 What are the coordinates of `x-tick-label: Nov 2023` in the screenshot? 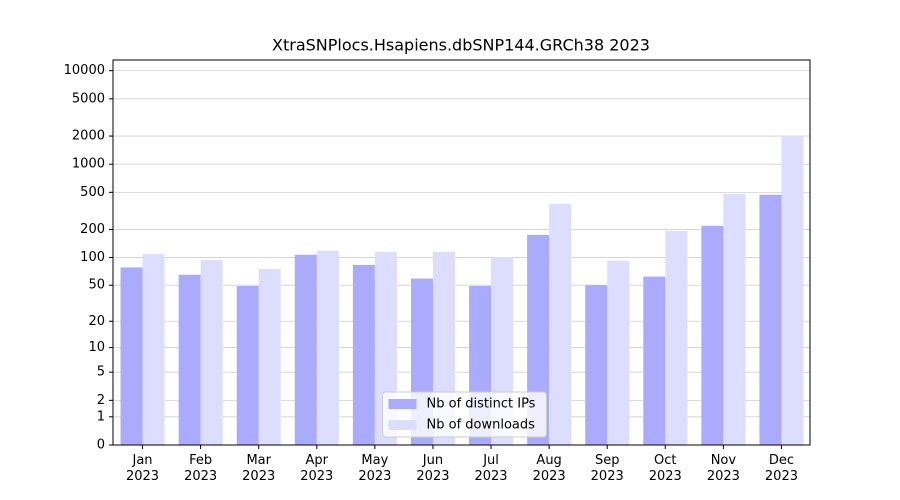 It's located at (723, 468).